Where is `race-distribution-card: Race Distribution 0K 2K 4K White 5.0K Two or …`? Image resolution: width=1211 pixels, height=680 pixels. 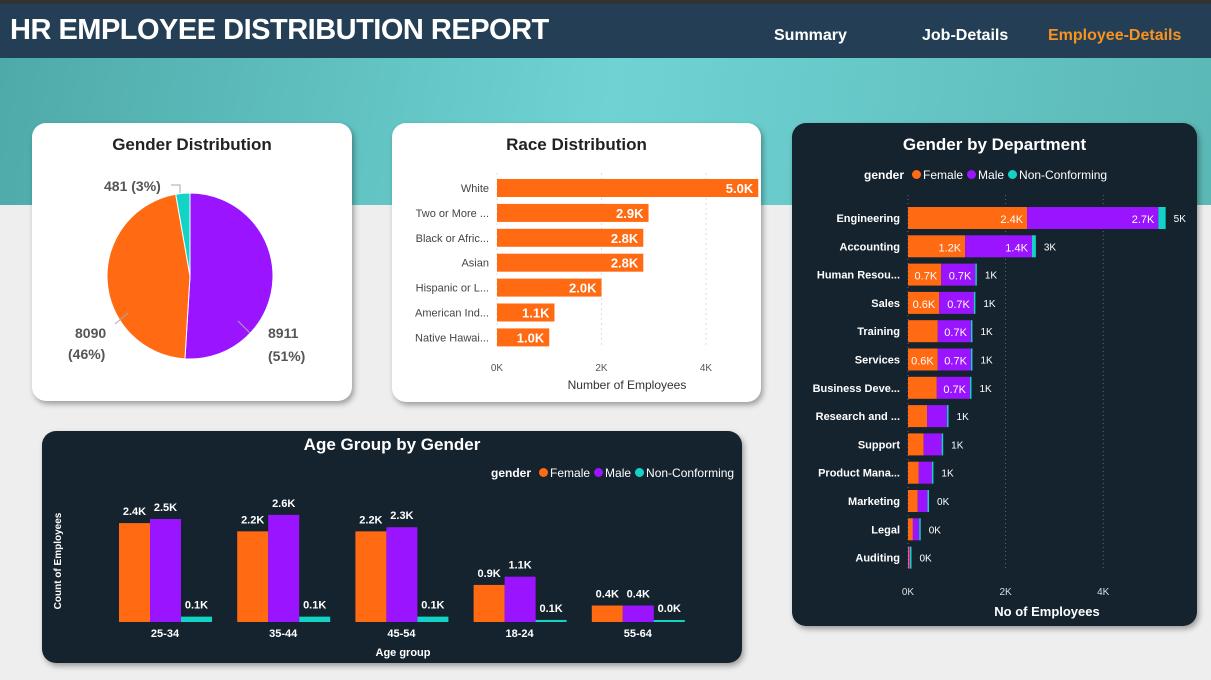 race-distribution-card: Race Distribution 0K 2K 4K White 5.0K Two or … is located at coordinates (576, 262).